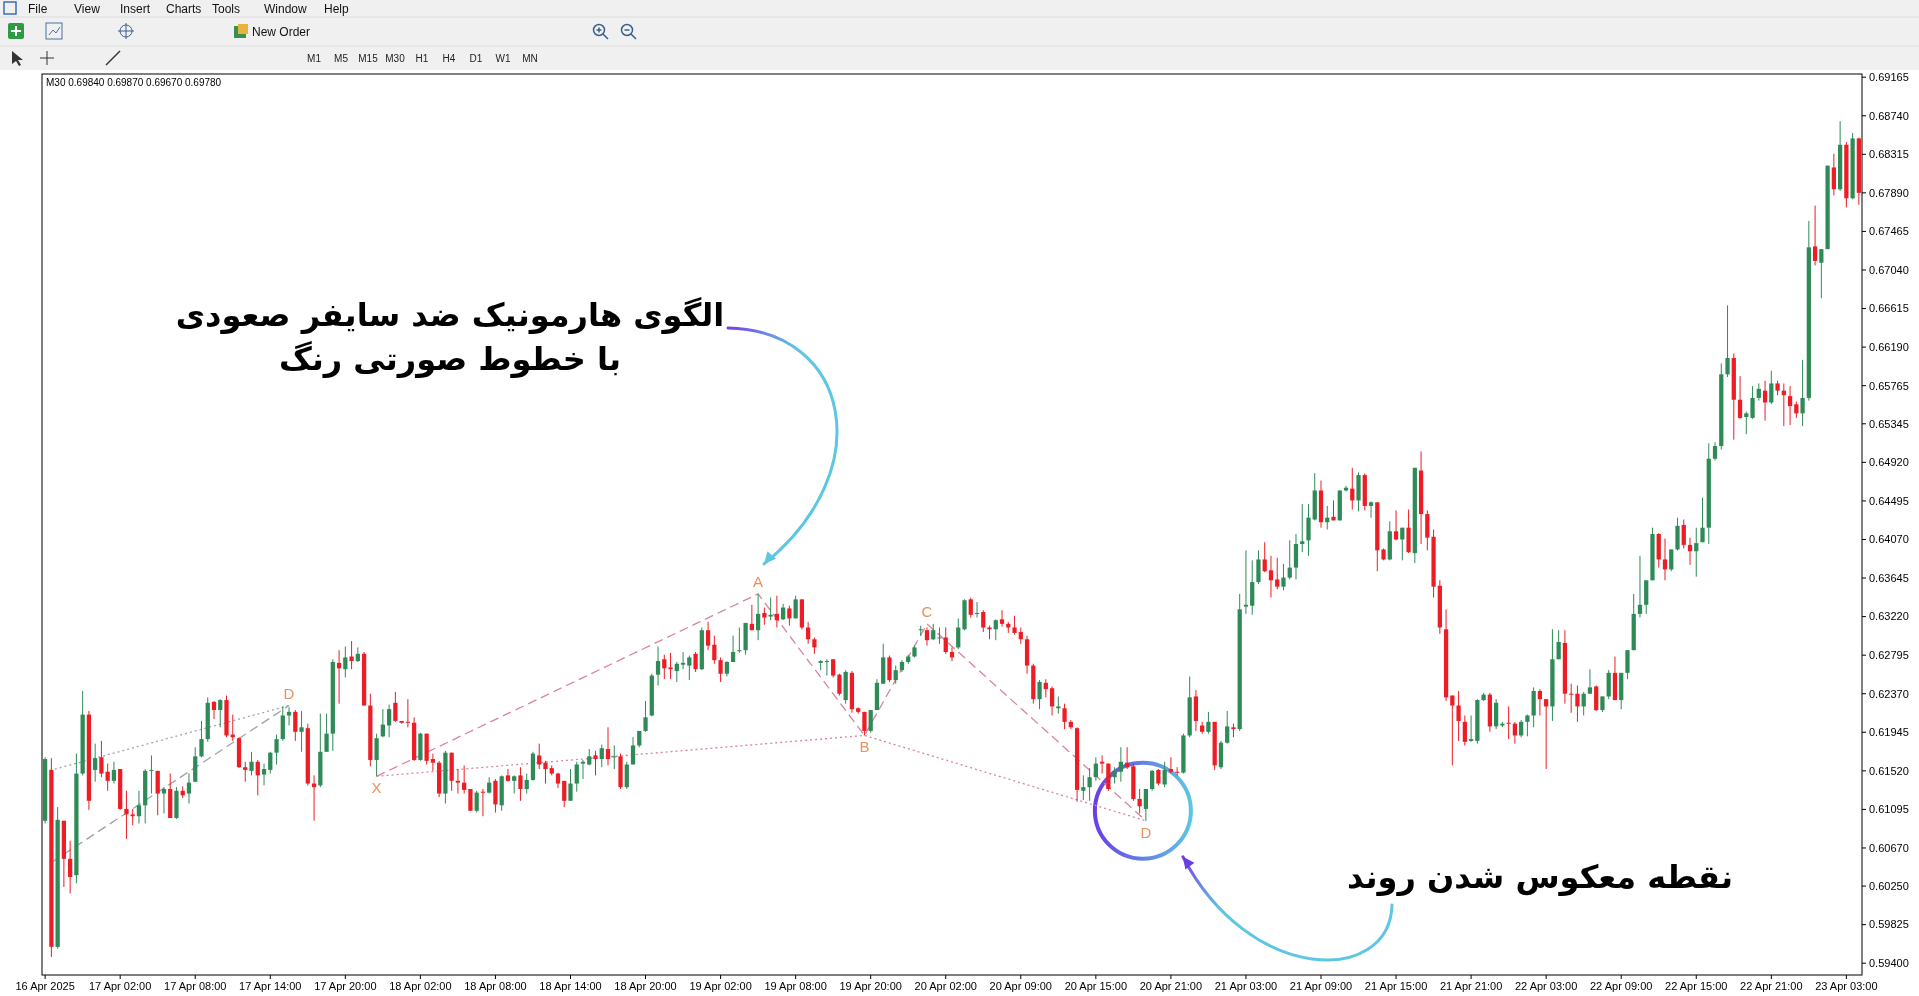  Describe the element at coordinates (45, 986) in the screenshot. I see `x-tick-label: 16 Apr 2025` at that location.